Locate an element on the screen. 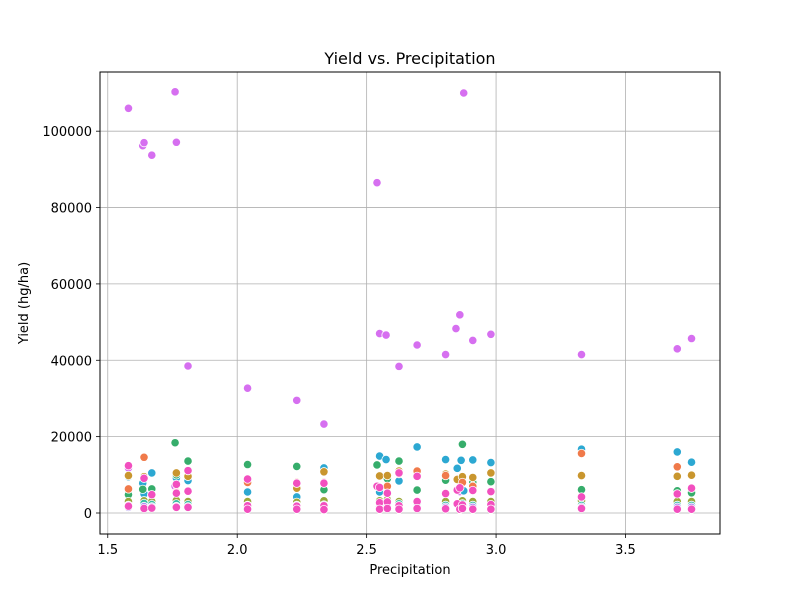 The width and height of the screenshot is (800, 600). x-tick-label: 2.0 is located at coordinates (237, 550).